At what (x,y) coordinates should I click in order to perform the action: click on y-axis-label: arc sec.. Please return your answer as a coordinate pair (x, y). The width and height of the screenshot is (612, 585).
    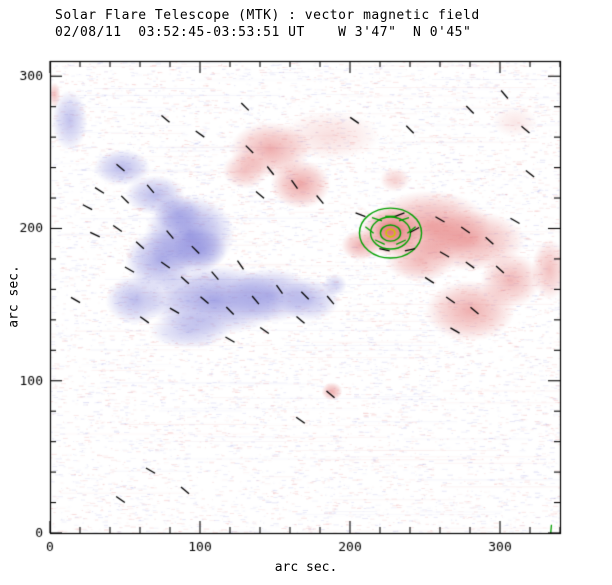
    Looking at the image, I should click on (14, 296).